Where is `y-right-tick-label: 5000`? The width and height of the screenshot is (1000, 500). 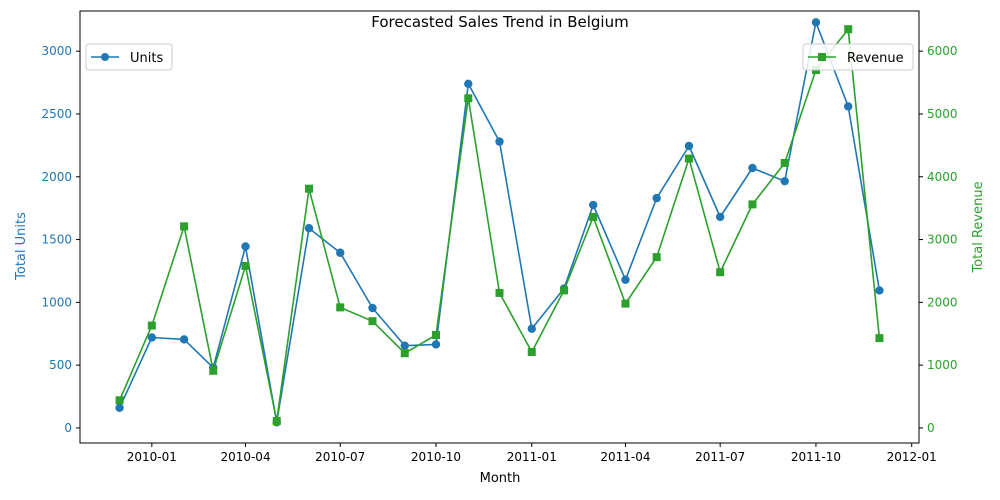
y-right-tick-label: 5000 is located at coordinates (942, 114).